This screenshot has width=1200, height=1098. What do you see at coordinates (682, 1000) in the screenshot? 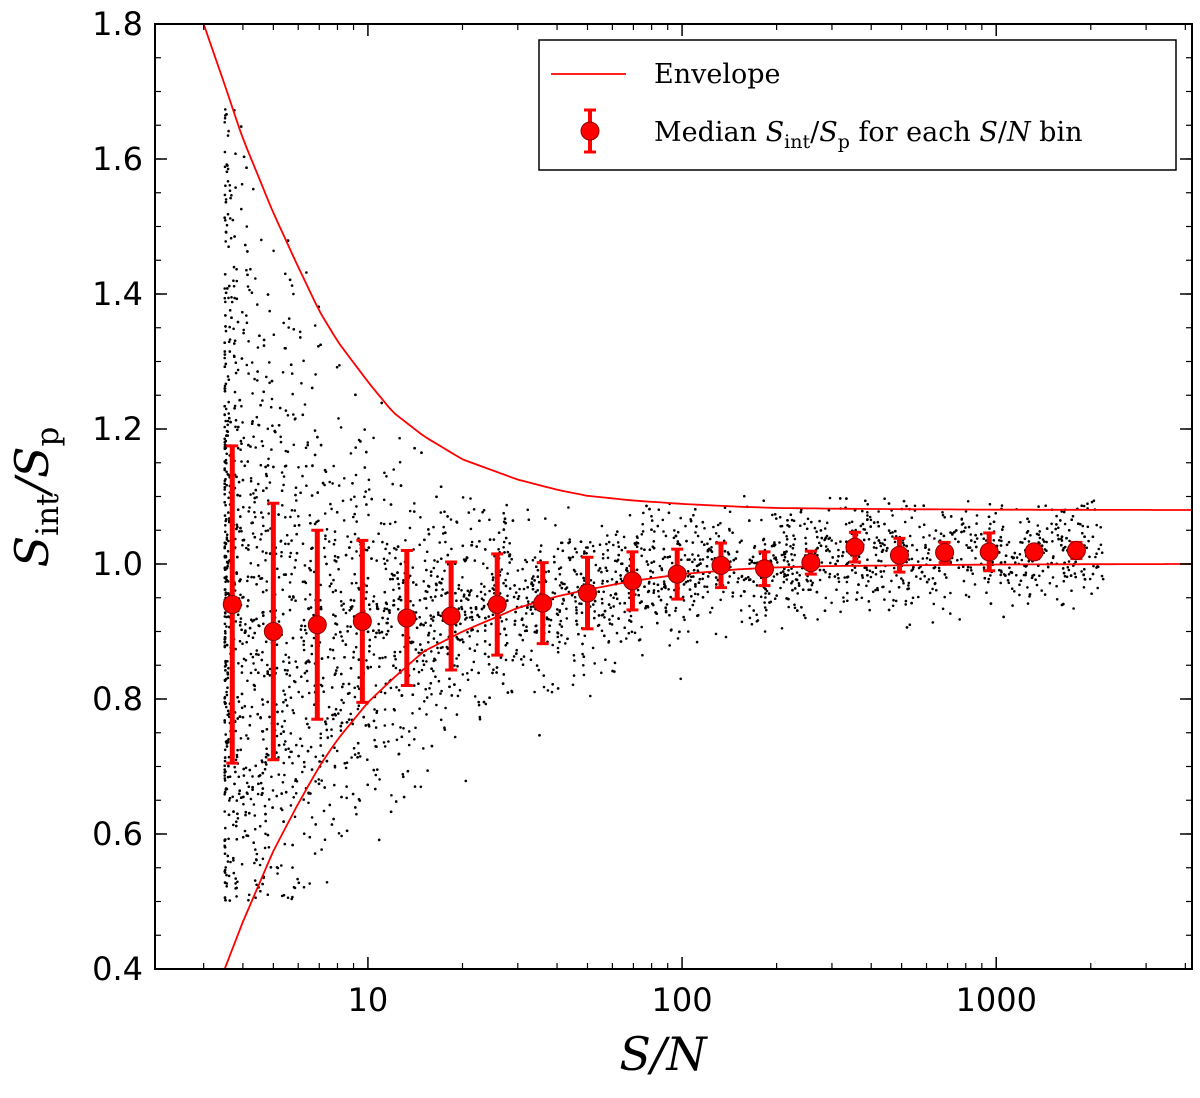
I see `x-tick-label: 100` at bounding box center [682, 1000].